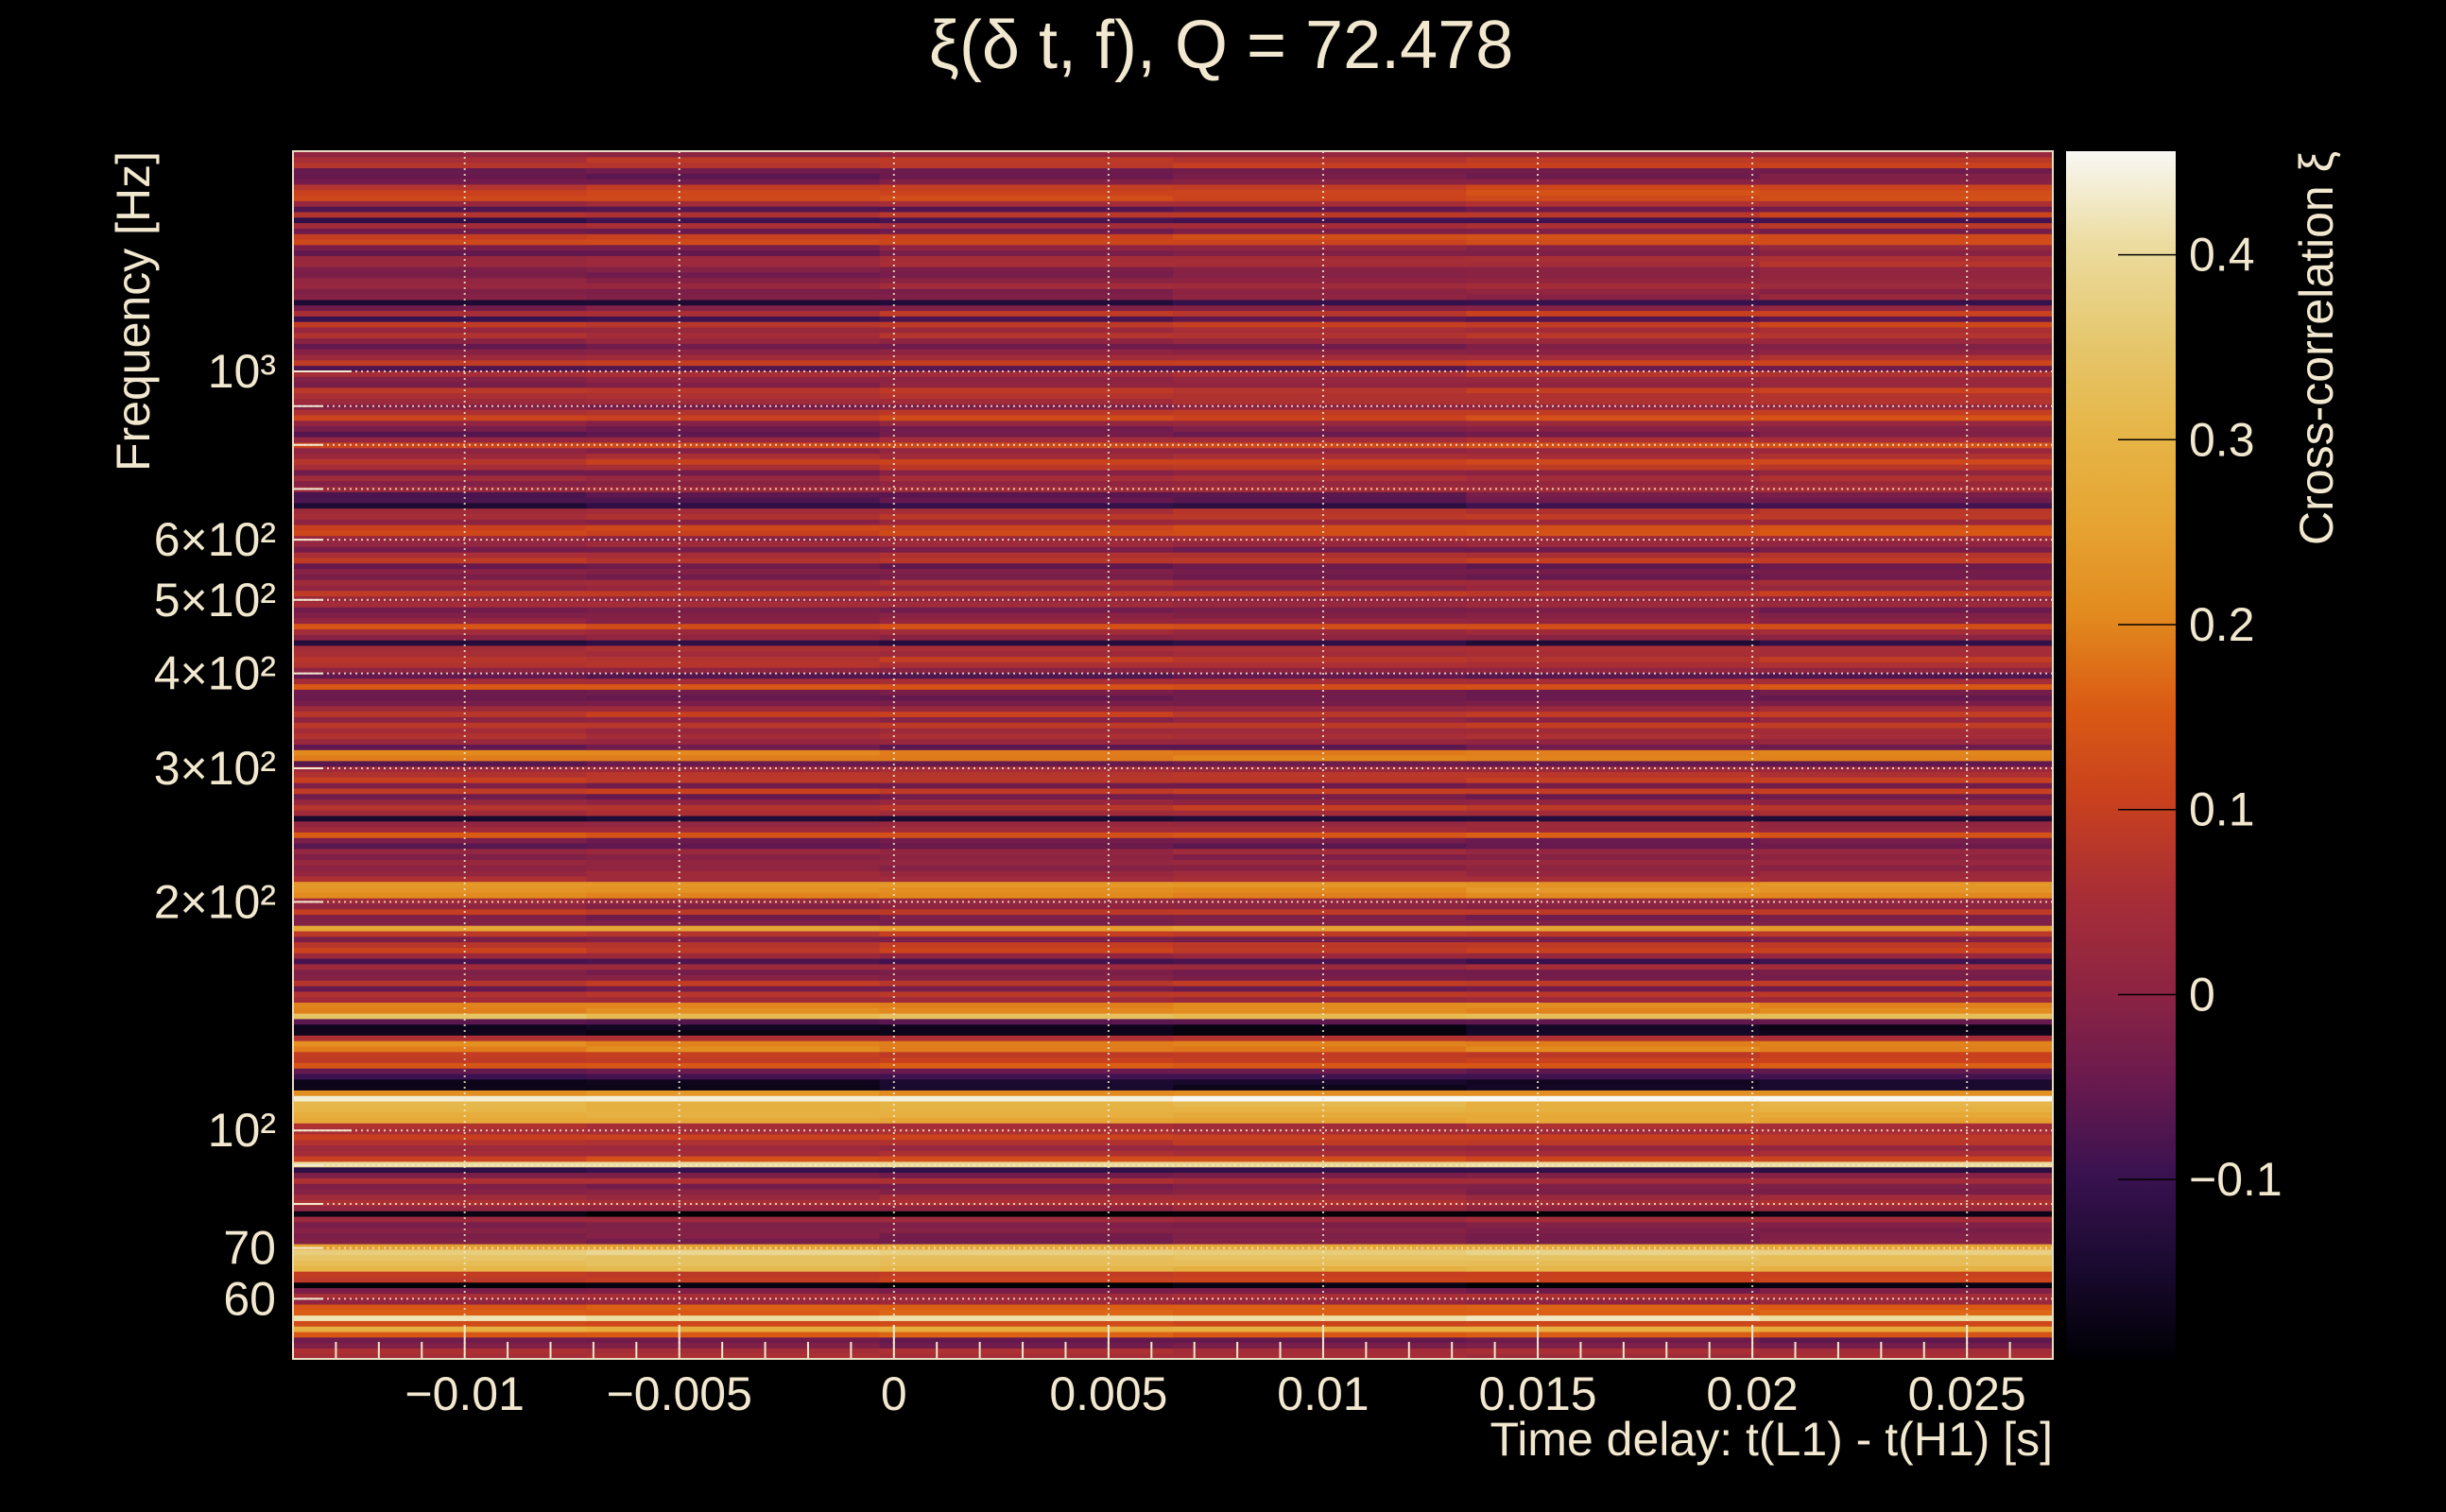  Describe the element at coordinates (465, 1393) in the screenshot. I see `x-tick-label: −0.01` at that location.